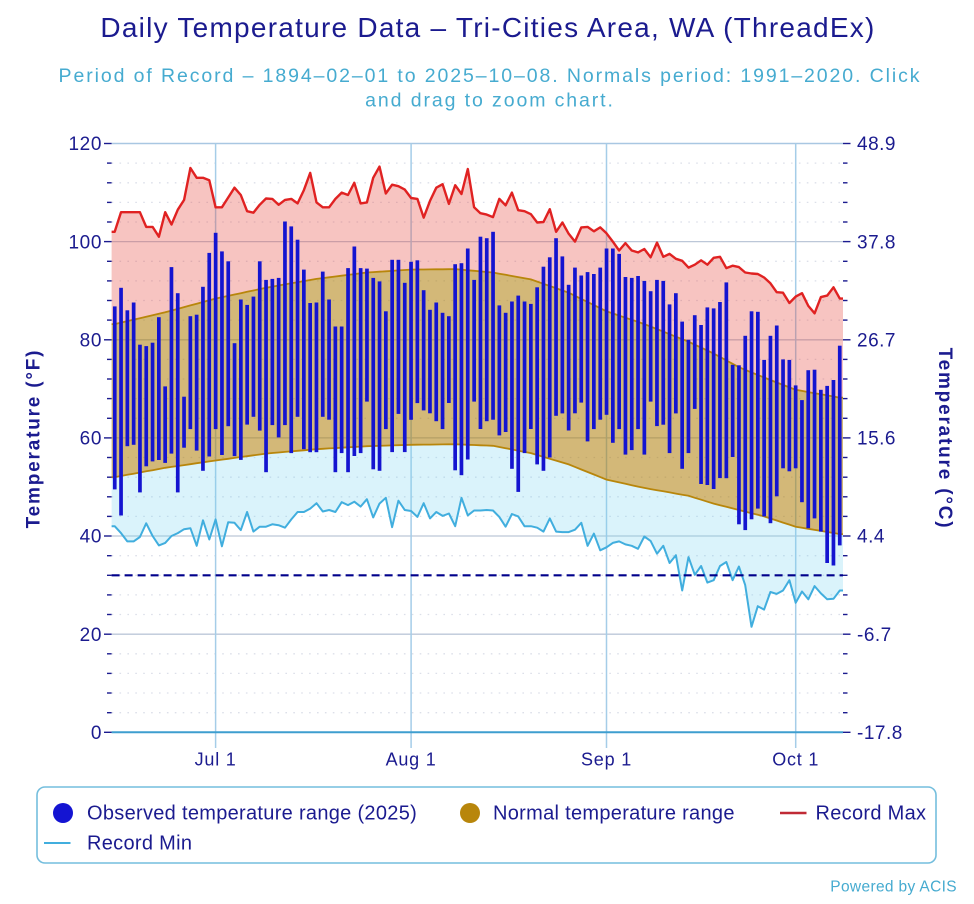 Image resolution: width=974 pixels, height=904 pixels. Describe the element at coordinates (34, 439) in the screenshot. I see `svg-text: Temperature (°F)` at that location.